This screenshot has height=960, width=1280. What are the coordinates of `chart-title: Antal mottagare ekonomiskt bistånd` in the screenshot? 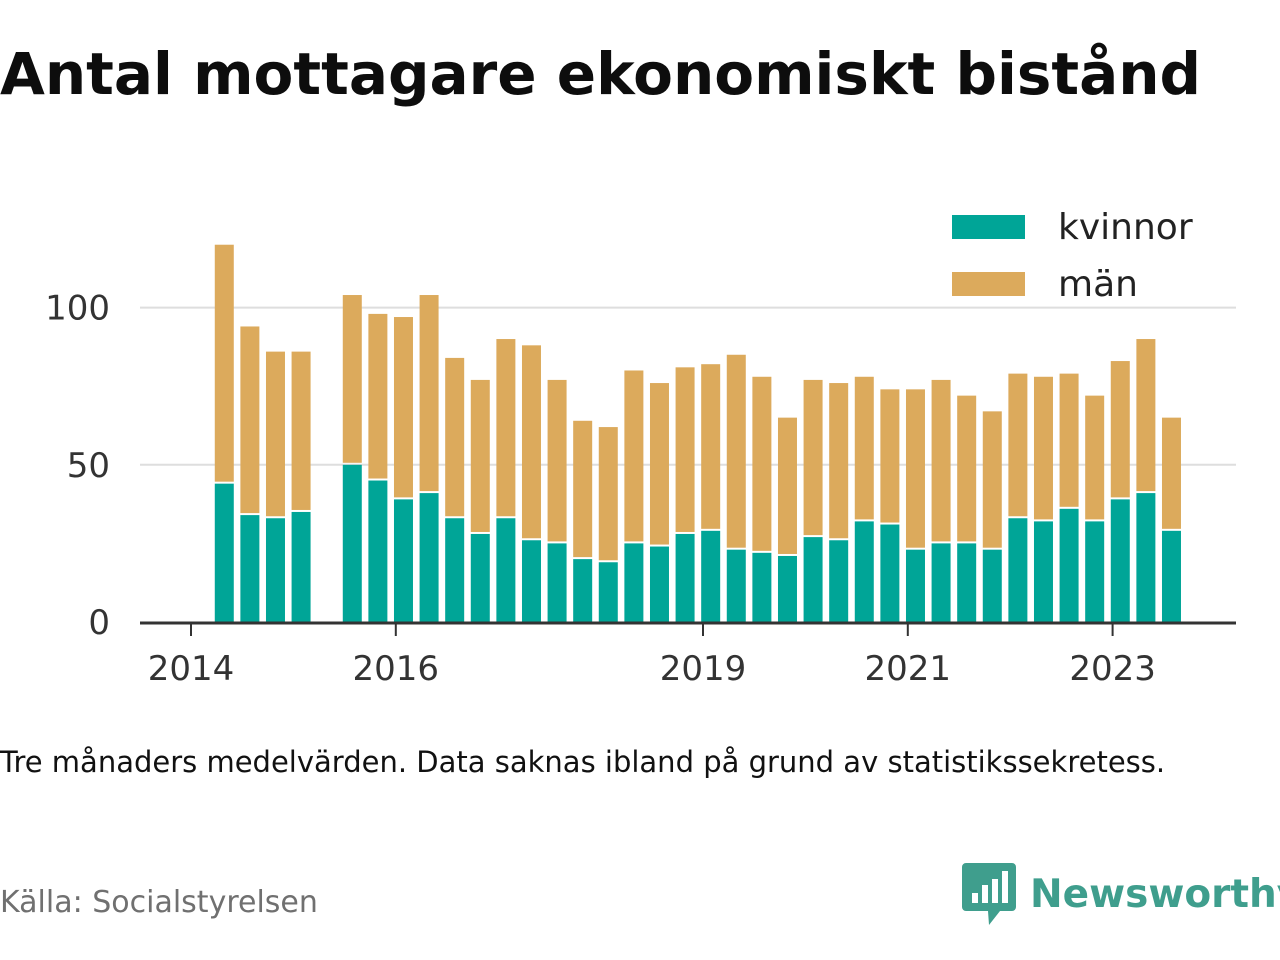 It's located at (601, 74).